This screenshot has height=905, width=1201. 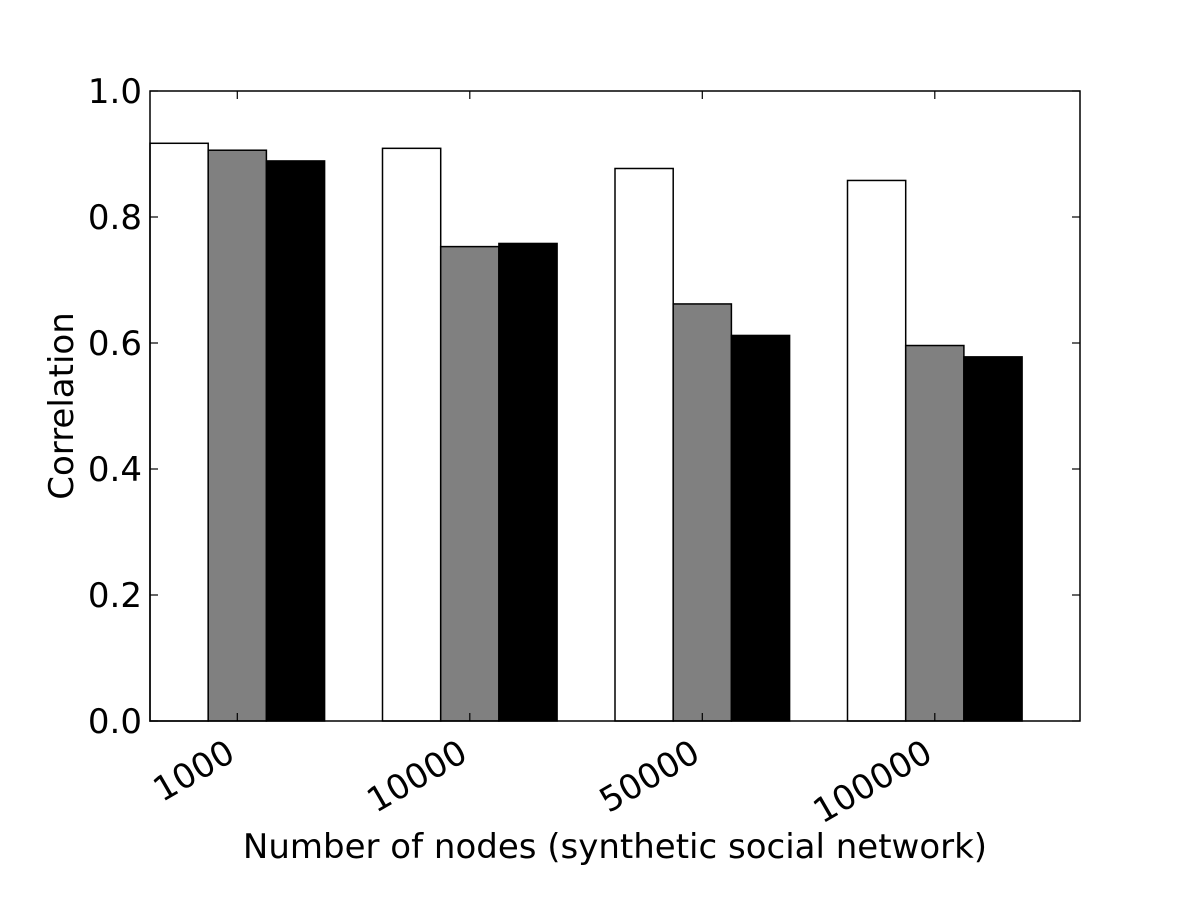 I want to click on y-tick-label: 1.0, so click(x=115, y=92).